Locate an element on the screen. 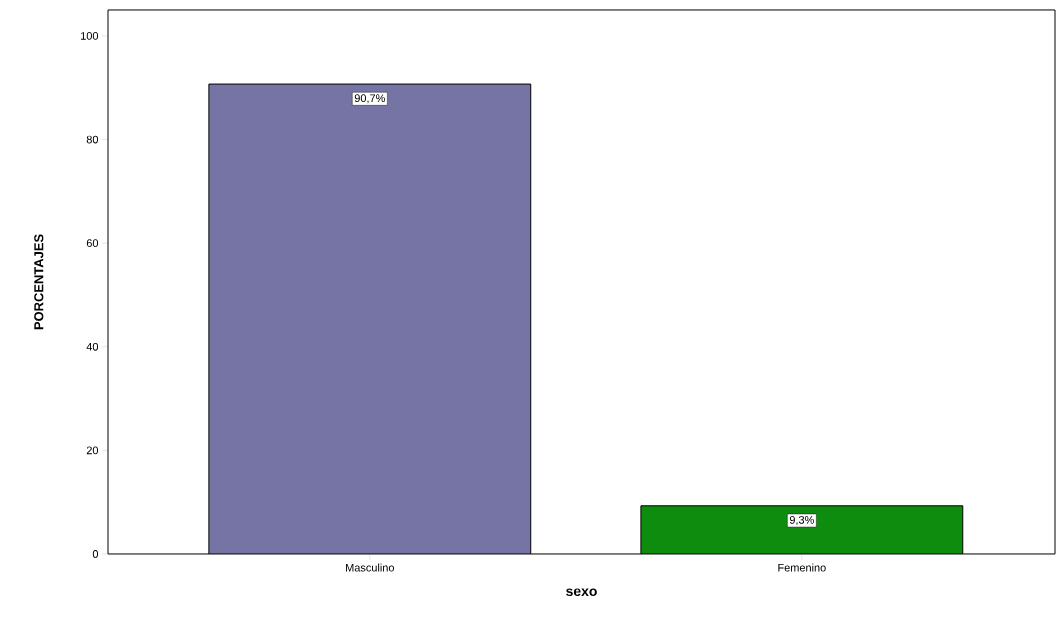 The width and height of the screenshot is (1056, 630). x-axis-title: sexo is located at coordinates (581, 592).